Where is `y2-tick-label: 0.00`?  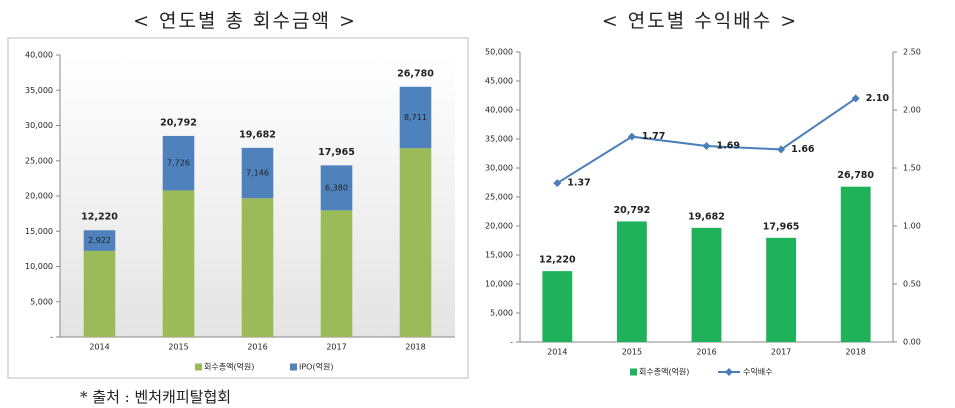
y2-tick-label: 0.00 is located at coordinates (912, 342).